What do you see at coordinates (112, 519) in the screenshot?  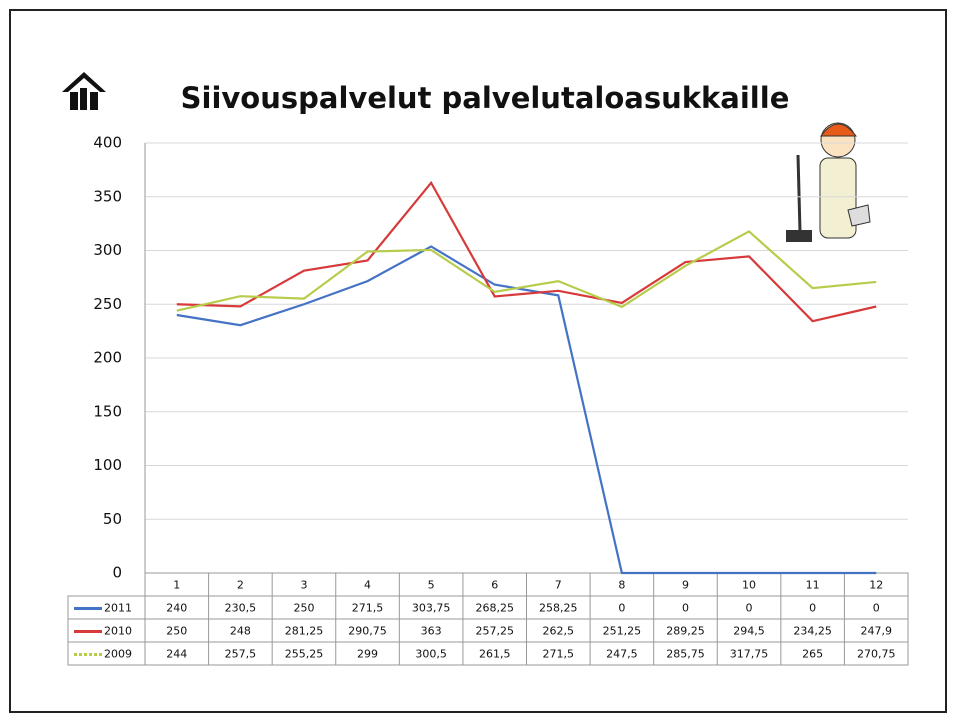 I see `y-tick-label: 50` at bounding box center [112, 519].